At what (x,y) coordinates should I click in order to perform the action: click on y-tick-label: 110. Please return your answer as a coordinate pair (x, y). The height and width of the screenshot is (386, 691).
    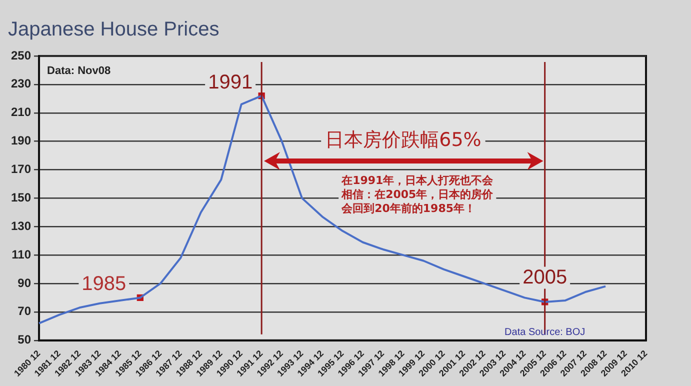
    Looking at the image, I should click on (22, 254).